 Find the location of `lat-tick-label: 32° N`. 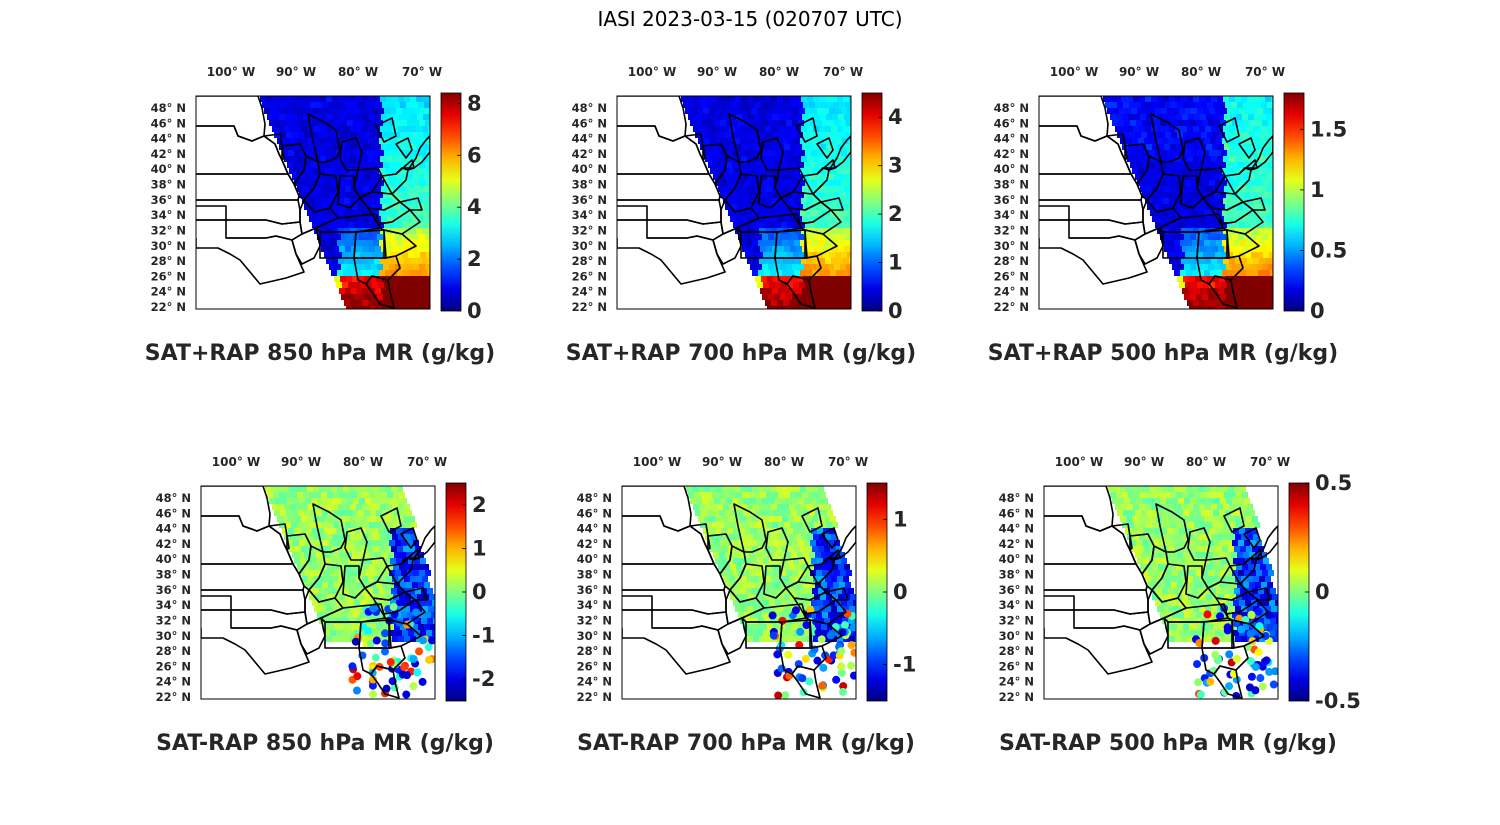

lat-tick-label: 32° N is located at coordinates (173, 620).